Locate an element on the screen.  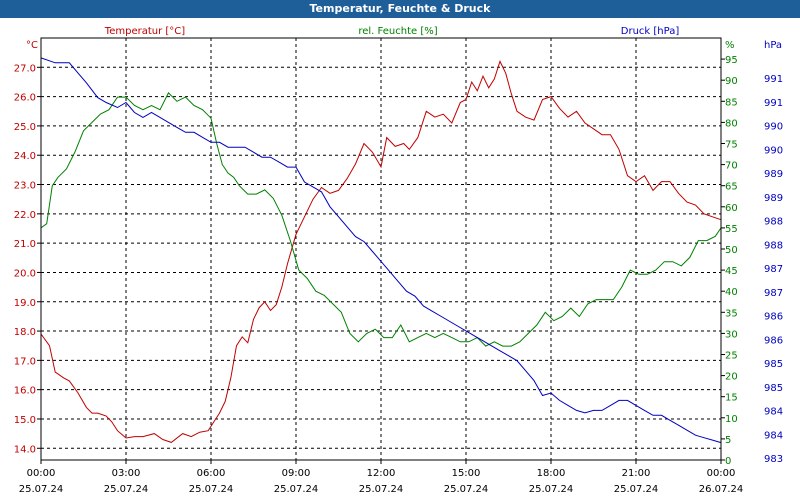
humidity-tick-label: 10 is located at coordinates (731, 419).